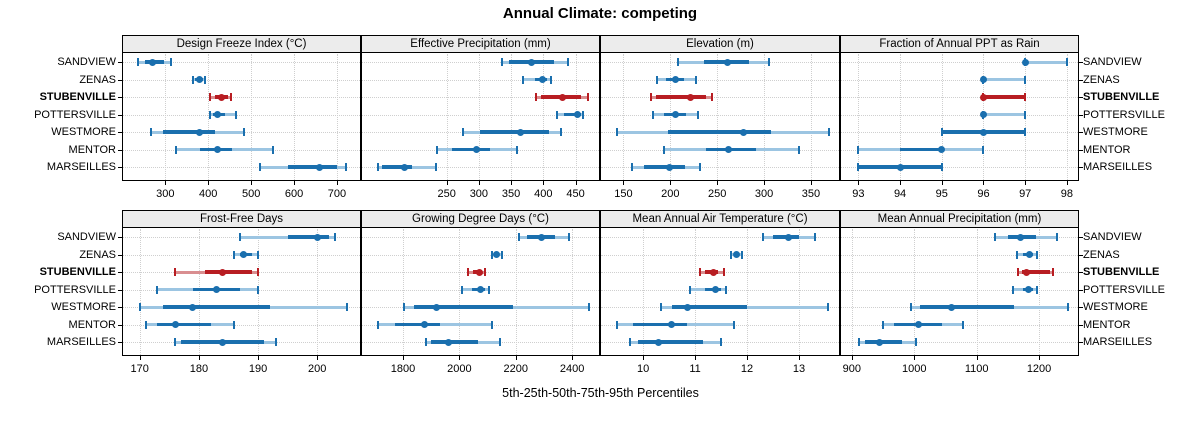 This screenshot has height=425, width=1200. Describe the element at coordinates (1115, 307) in the screenshot. I see `location-label-right: WESTMORE` at that location.